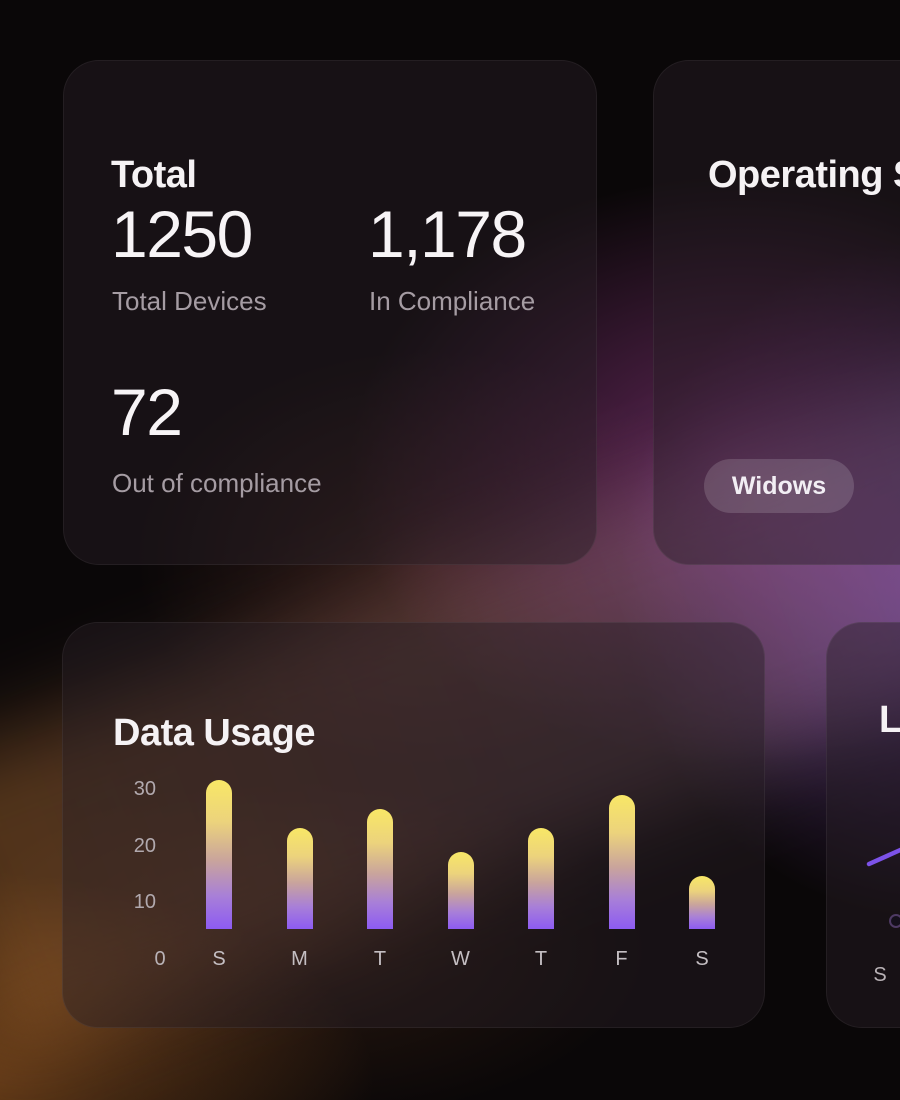 The height and width of the screenshot is (1100, 900). Describe the element at coordinates (144, 845) in the screenshot. I see `y-axis-tick-20: 20` at that location.